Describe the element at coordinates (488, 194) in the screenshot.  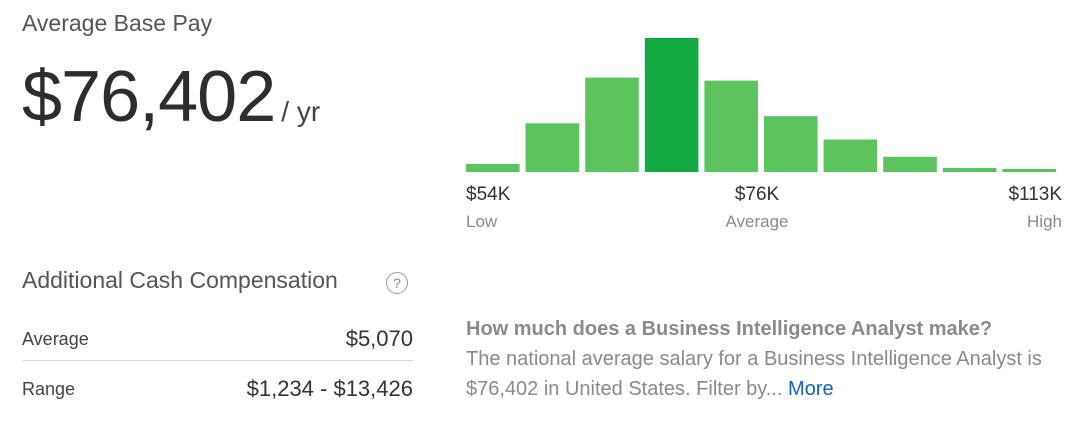
I see `axis-label-low-value: $54K` at that location.